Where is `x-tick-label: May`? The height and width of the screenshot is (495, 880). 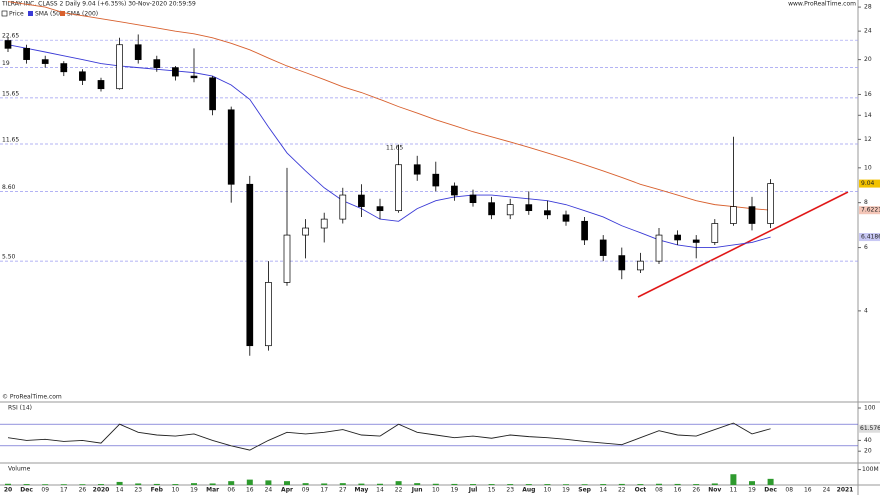 x-tick-label: May is located at coordinates (362, 490).